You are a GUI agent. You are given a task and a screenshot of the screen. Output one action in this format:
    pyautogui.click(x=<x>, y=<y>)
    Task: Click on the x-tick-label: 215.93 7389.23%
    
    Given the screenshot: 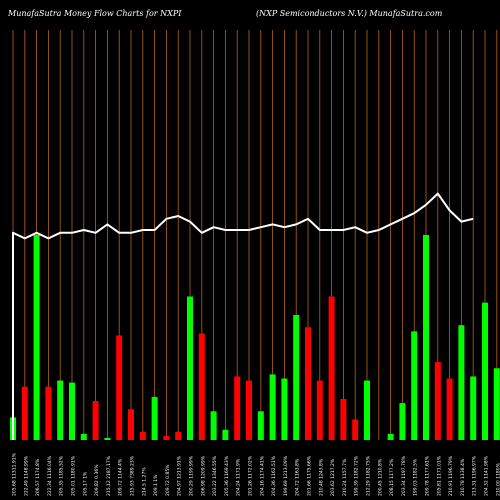 What is the action you would take?
    pyautogui.click(x=133, y=475)
    